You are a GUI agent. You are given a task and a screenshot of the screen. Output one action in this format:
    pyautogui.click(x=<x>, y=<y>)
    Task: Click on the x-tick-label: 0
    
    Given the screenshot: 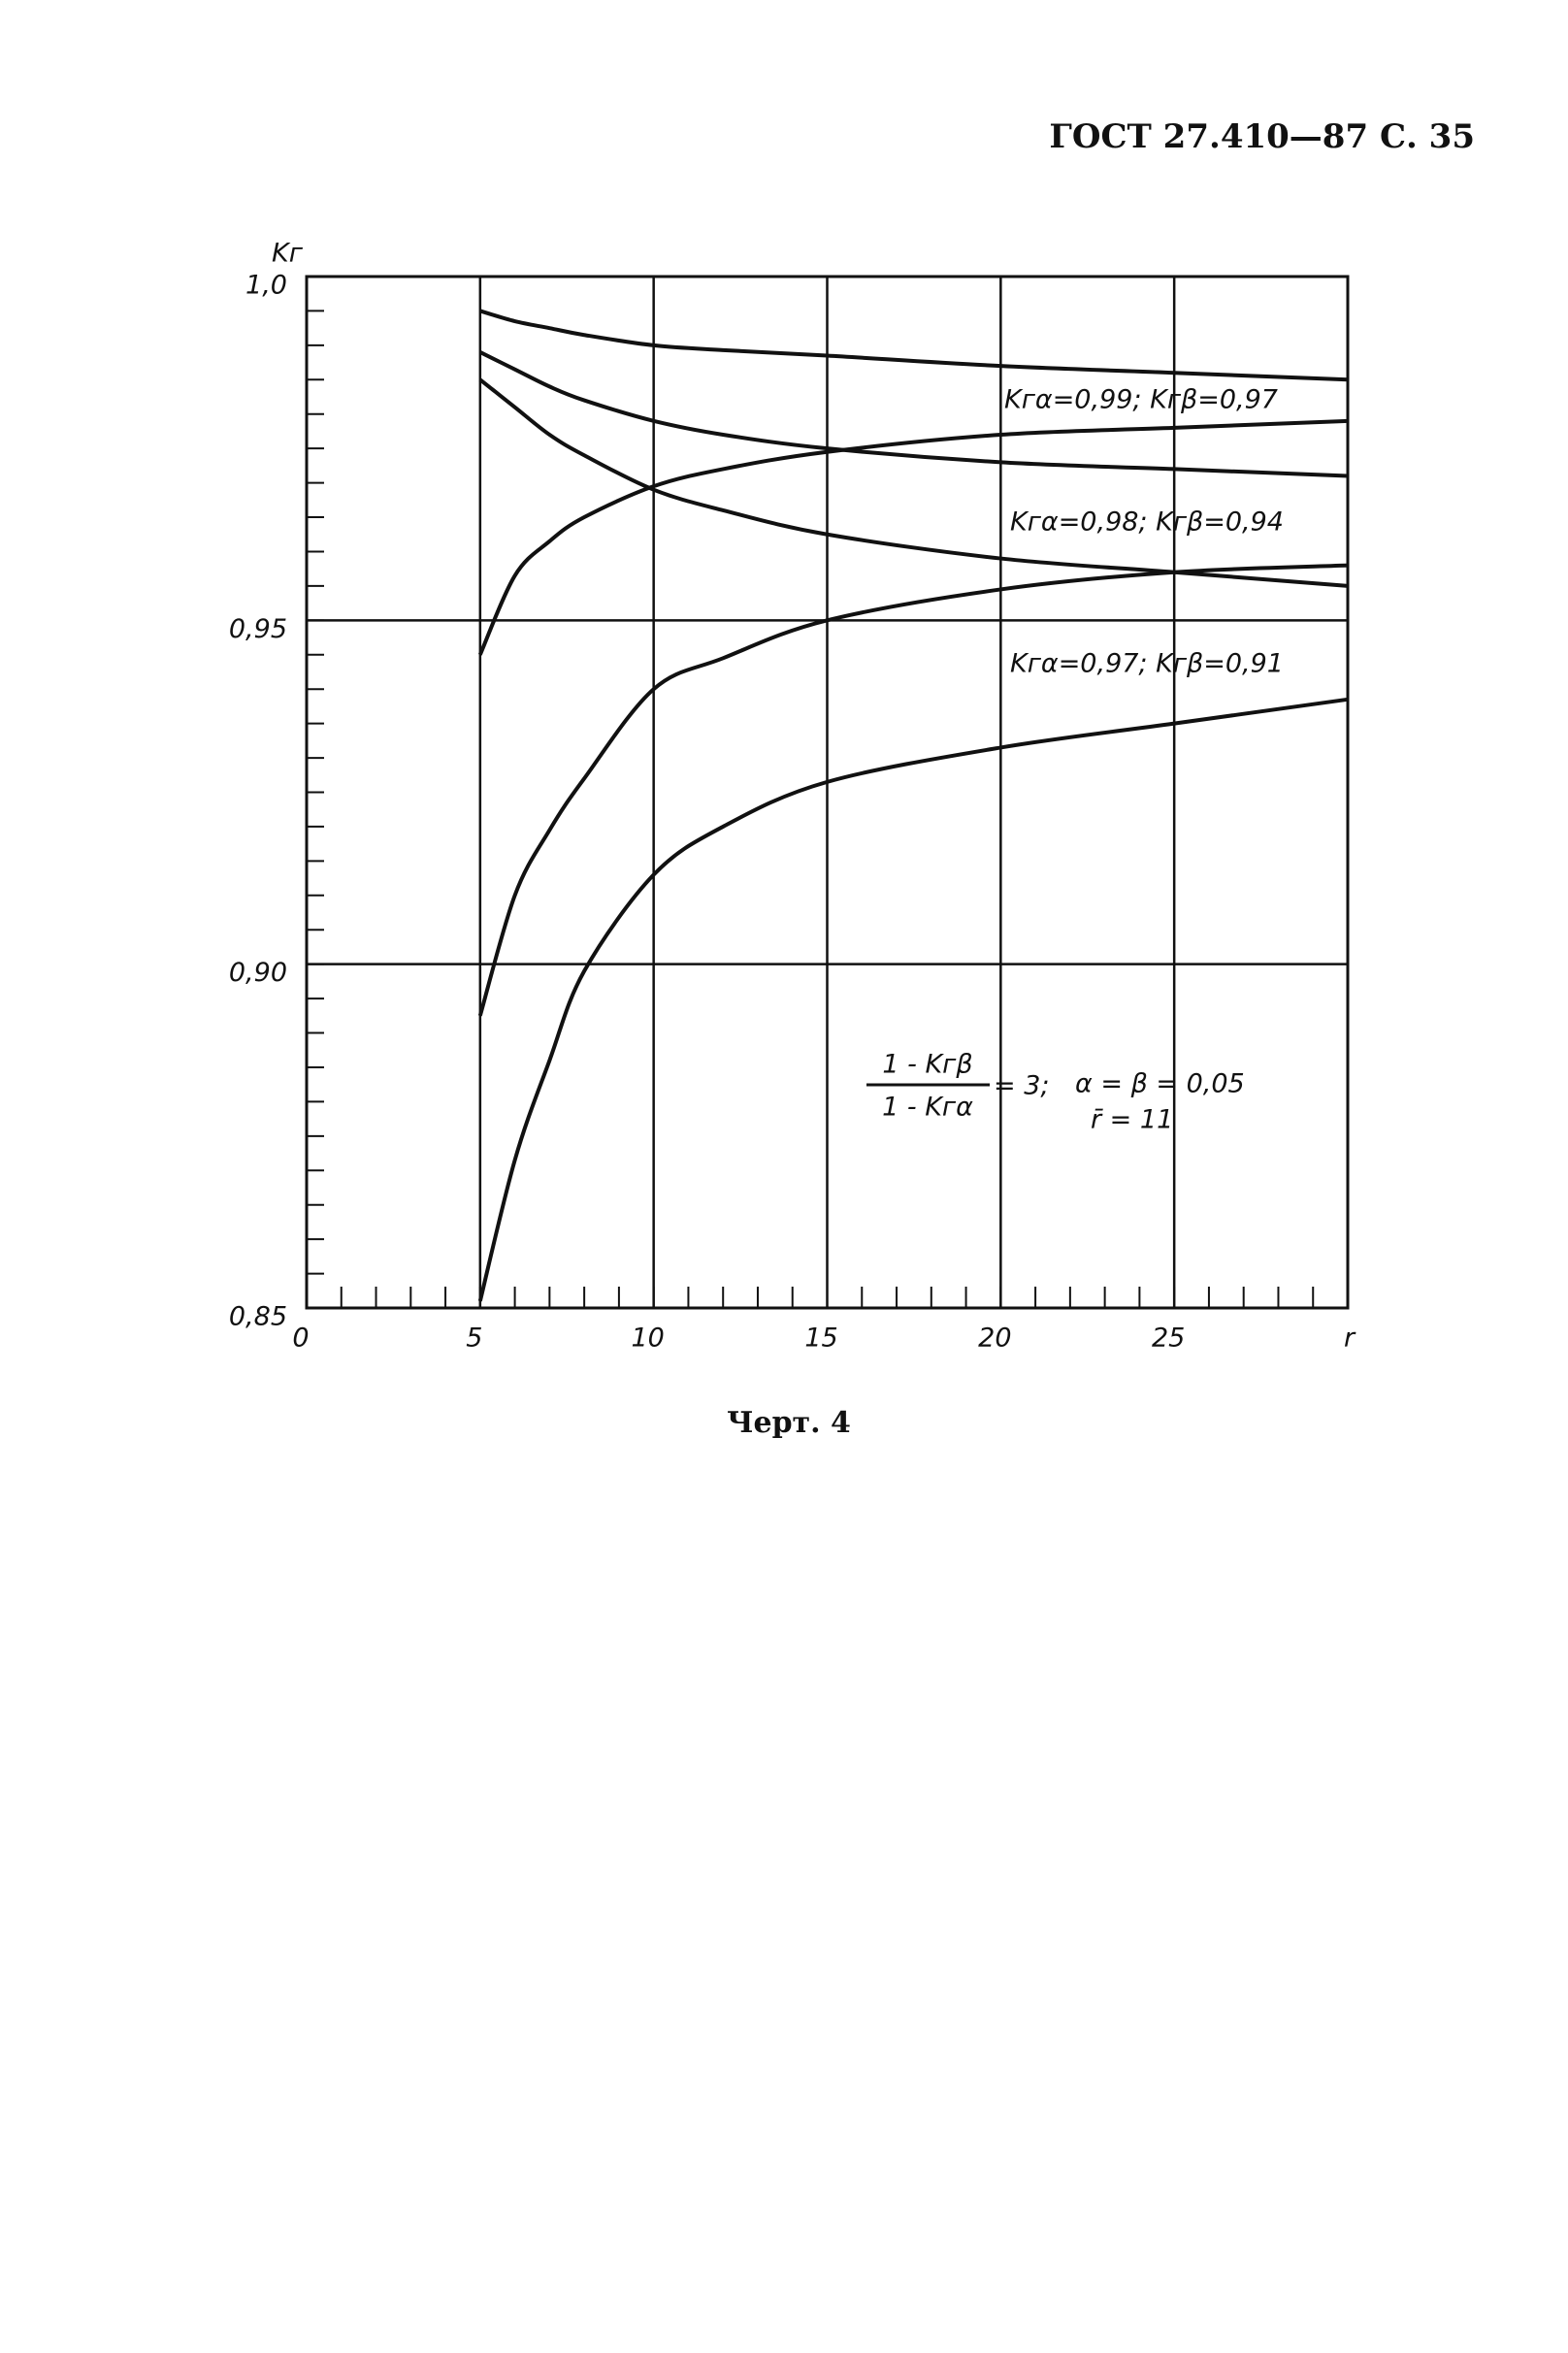 What is the action you would take?
    pyautogui.click(x=300, y=1339)
    